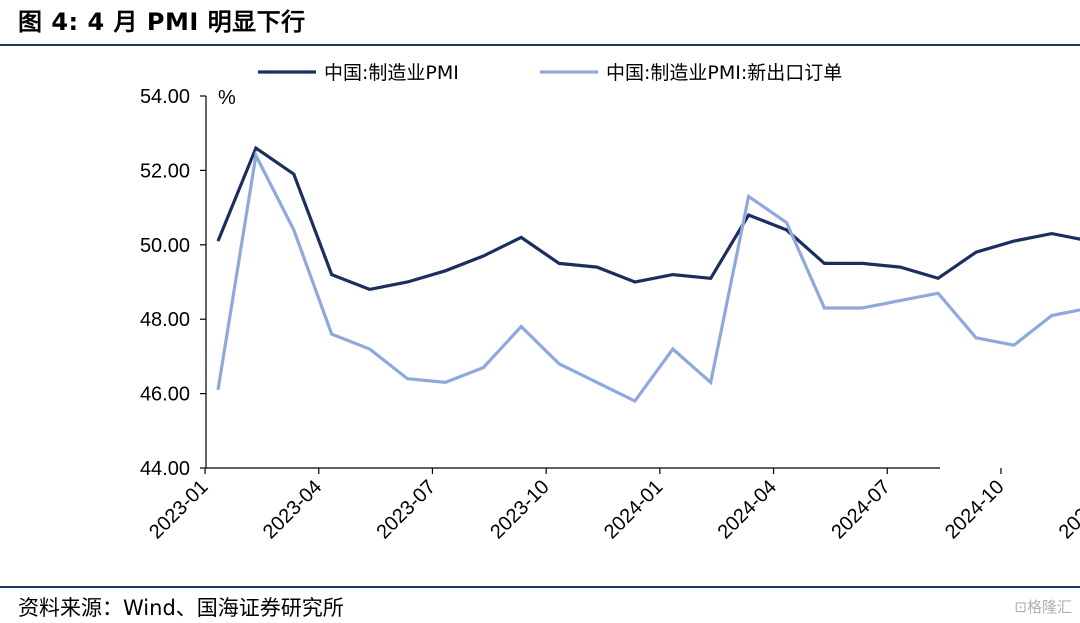 This screenshot has height=623, width=1080. I want to click on bottom-rule, so click(540, 587).